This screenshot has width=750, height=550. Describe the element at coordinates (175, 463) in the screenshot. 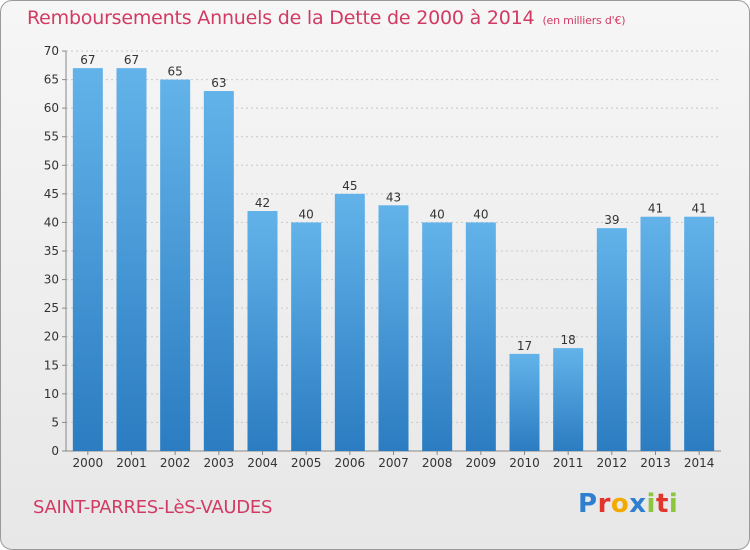

I see `x-tick-label: 2002` at that location.